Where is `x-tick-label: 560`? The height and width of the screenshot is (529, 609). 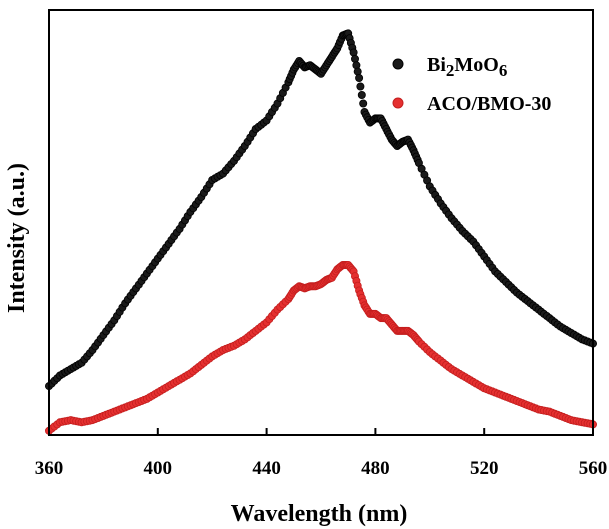 x-tick-label: 560 is located at coordinates (593, 468).